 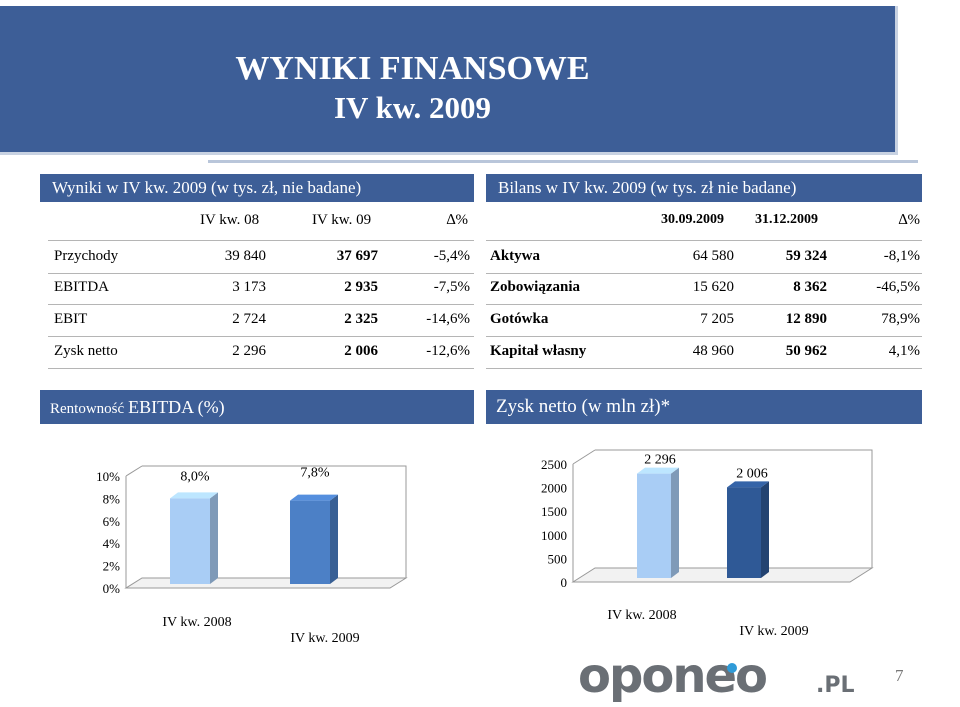 What do you see at coordinates (899, 675) in the screenshot?
I see `page-number: 7` at bounding box center [899, 675].